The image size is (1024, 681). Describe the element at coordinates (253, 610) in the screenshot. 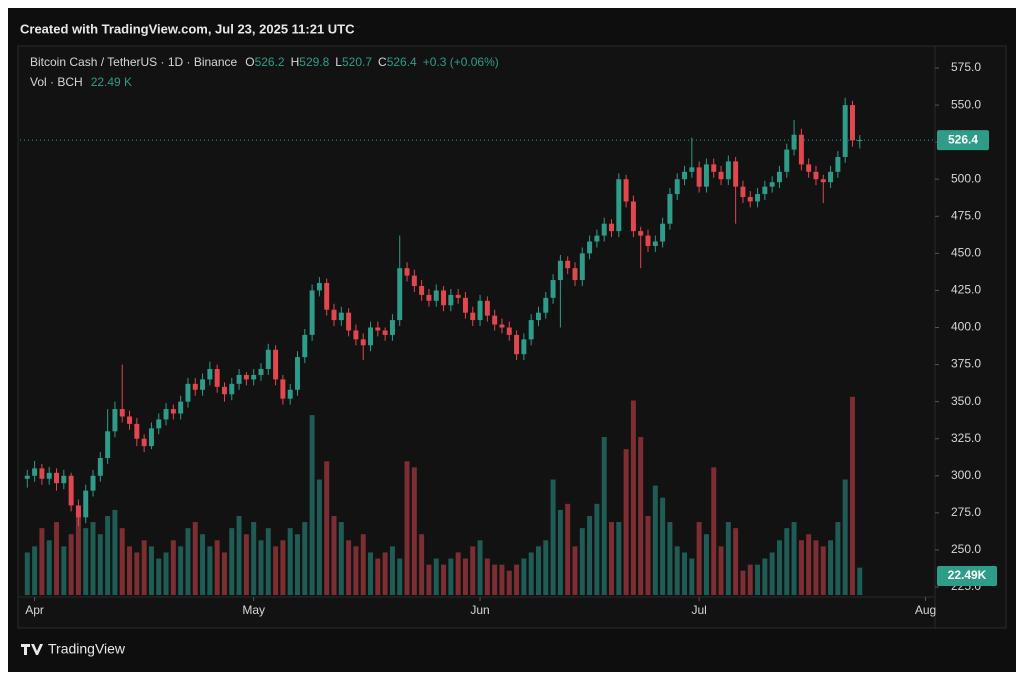

I see `x-tick-label: May` at that location.